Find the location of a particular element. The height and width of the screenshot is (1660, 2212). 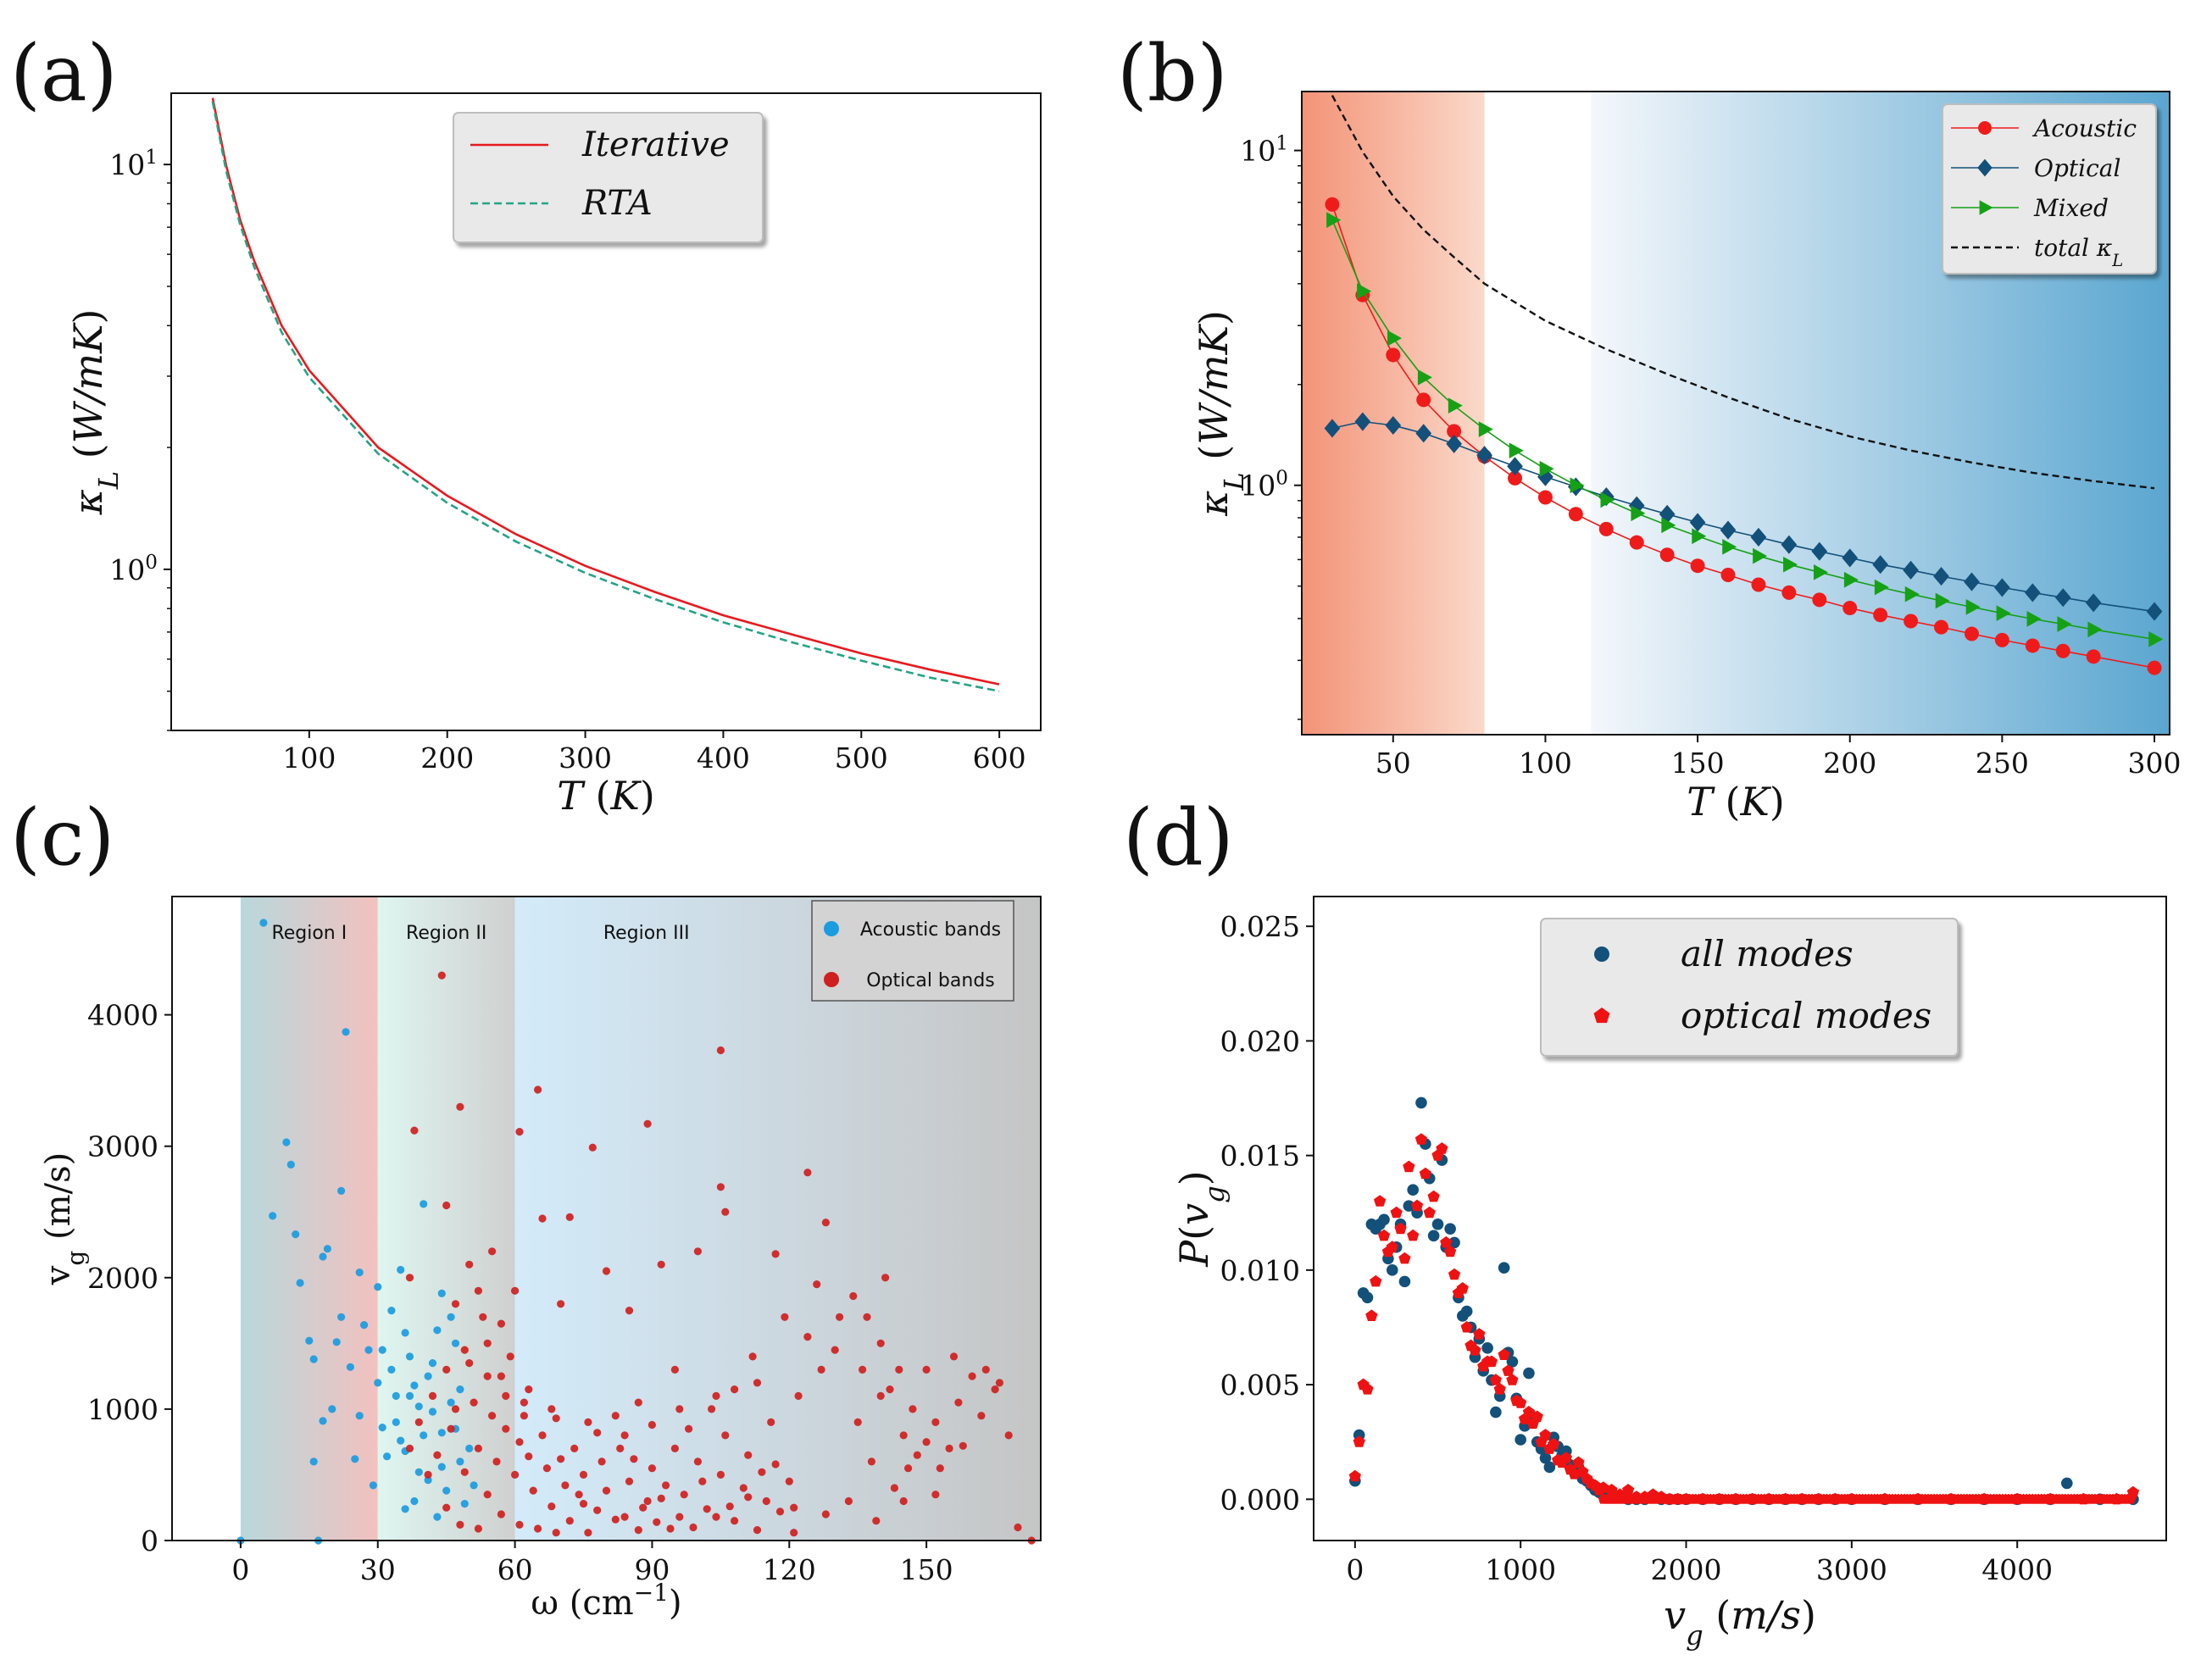

y-tick-label: 1000 is located at coordinates (122, 1409).